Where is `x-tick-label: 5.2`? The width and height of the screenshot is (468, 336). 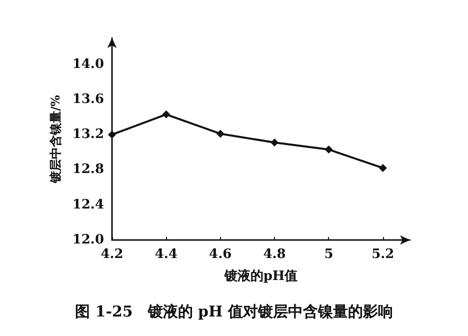
x-tick-label: 5.2 is located at coordinates (383, 254).